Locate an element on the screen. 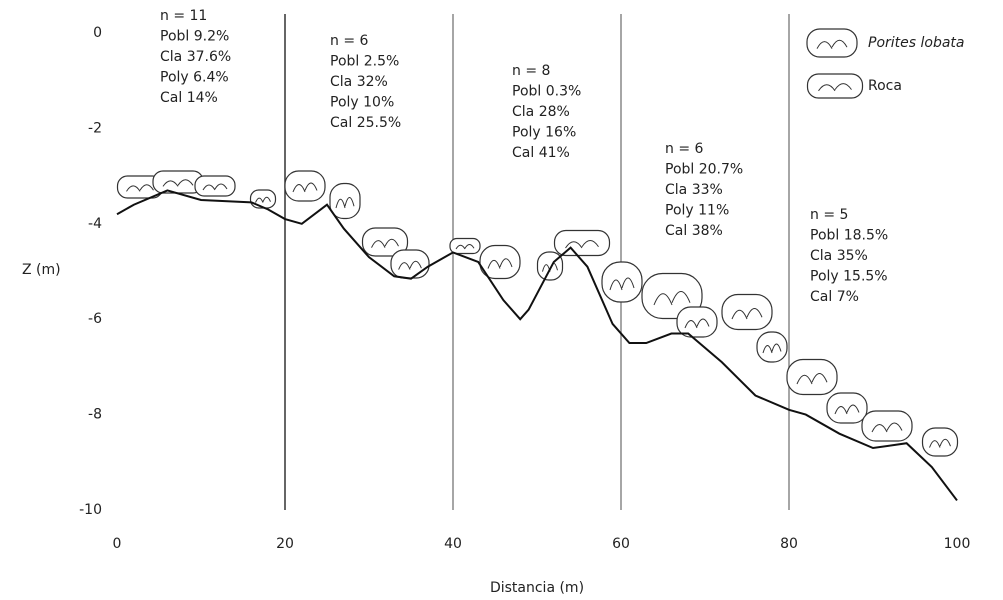 This screenshot has height=600, width=1003. annotation: Poly 15.5% is located at coordinates (849, 277).